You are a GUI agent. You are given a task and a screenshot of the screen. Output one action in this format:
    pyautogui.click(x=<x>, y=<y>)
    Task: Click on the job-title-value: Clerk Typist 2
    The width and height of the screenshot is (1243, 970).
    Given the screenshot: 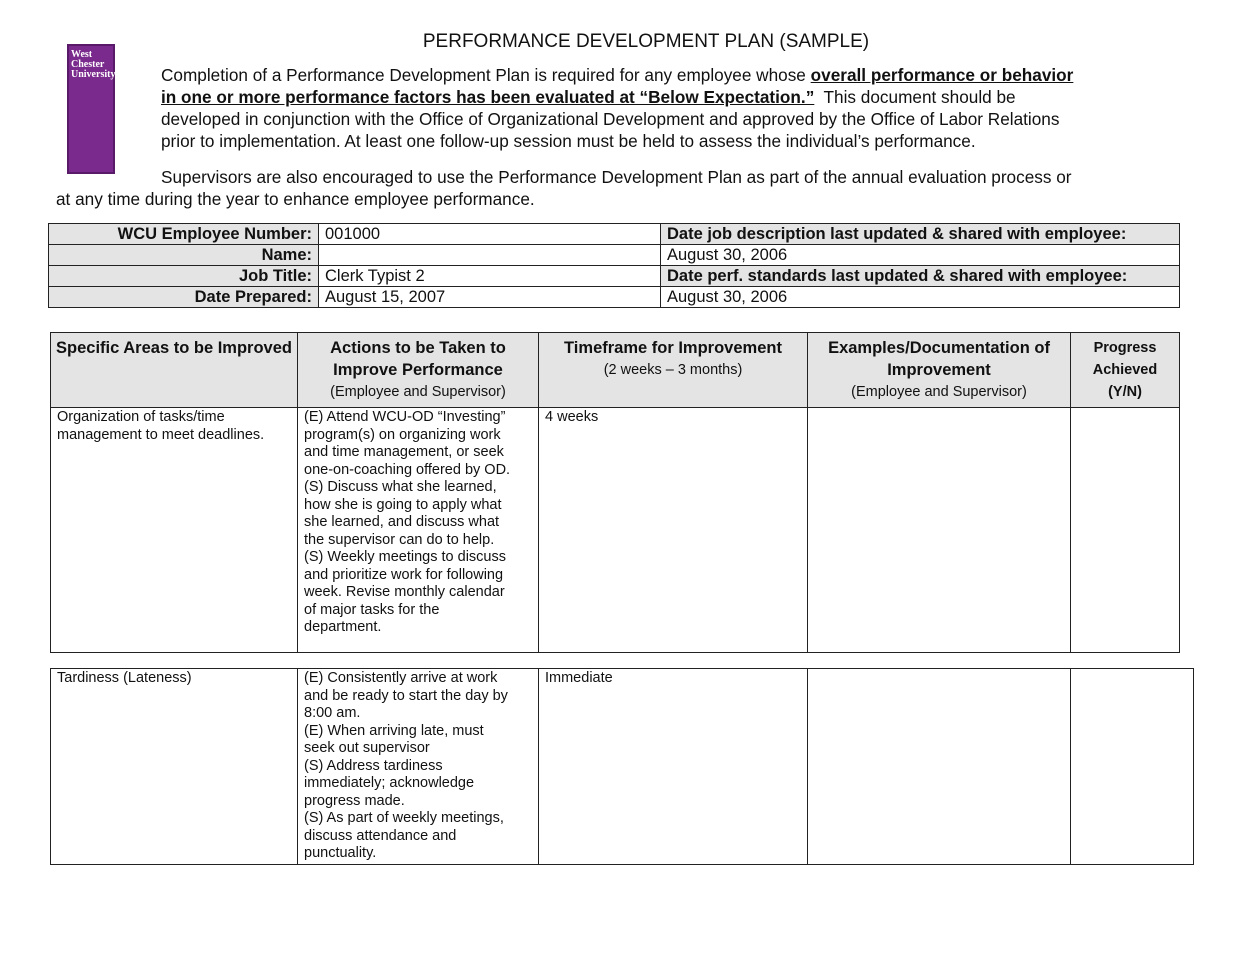 What is the action you would take?
    pyautogui.click(x=489, y=276)
    